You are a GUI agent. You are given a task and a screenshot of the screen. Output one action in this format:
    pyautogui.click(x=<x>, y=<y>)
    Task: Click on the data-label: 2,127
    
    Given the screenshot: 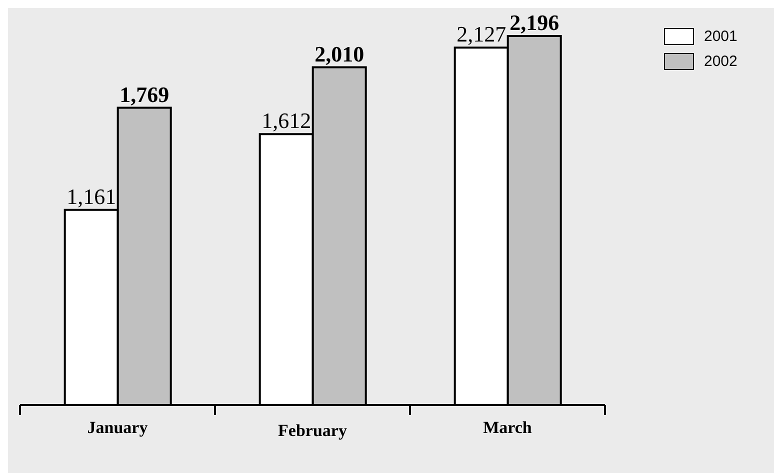 What is the action you would take?
    pyautogui.click(x=481, y=34)
    